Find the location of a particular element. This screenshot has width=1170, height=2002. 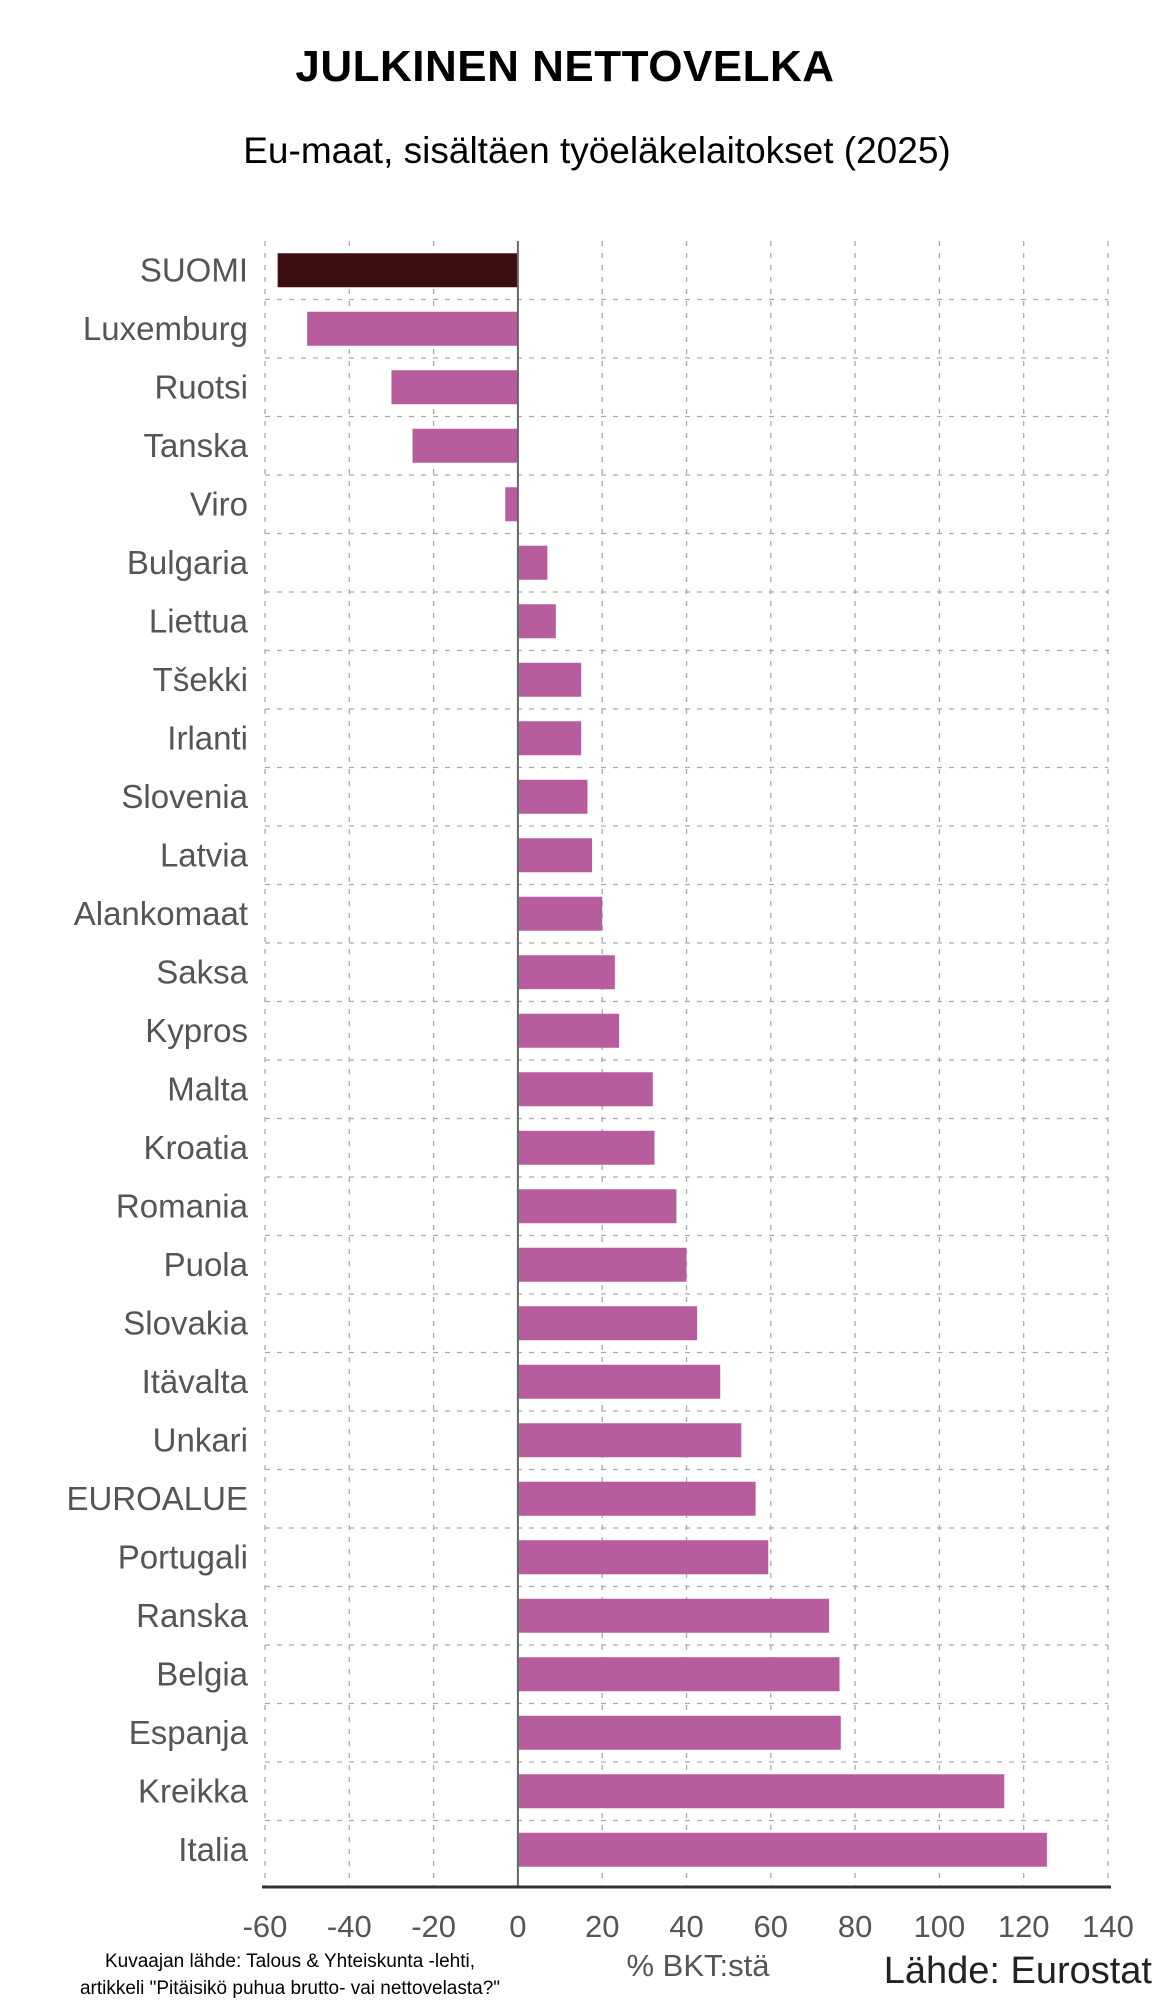

category-label: Bulgaria is located at coordinates (188, 562).